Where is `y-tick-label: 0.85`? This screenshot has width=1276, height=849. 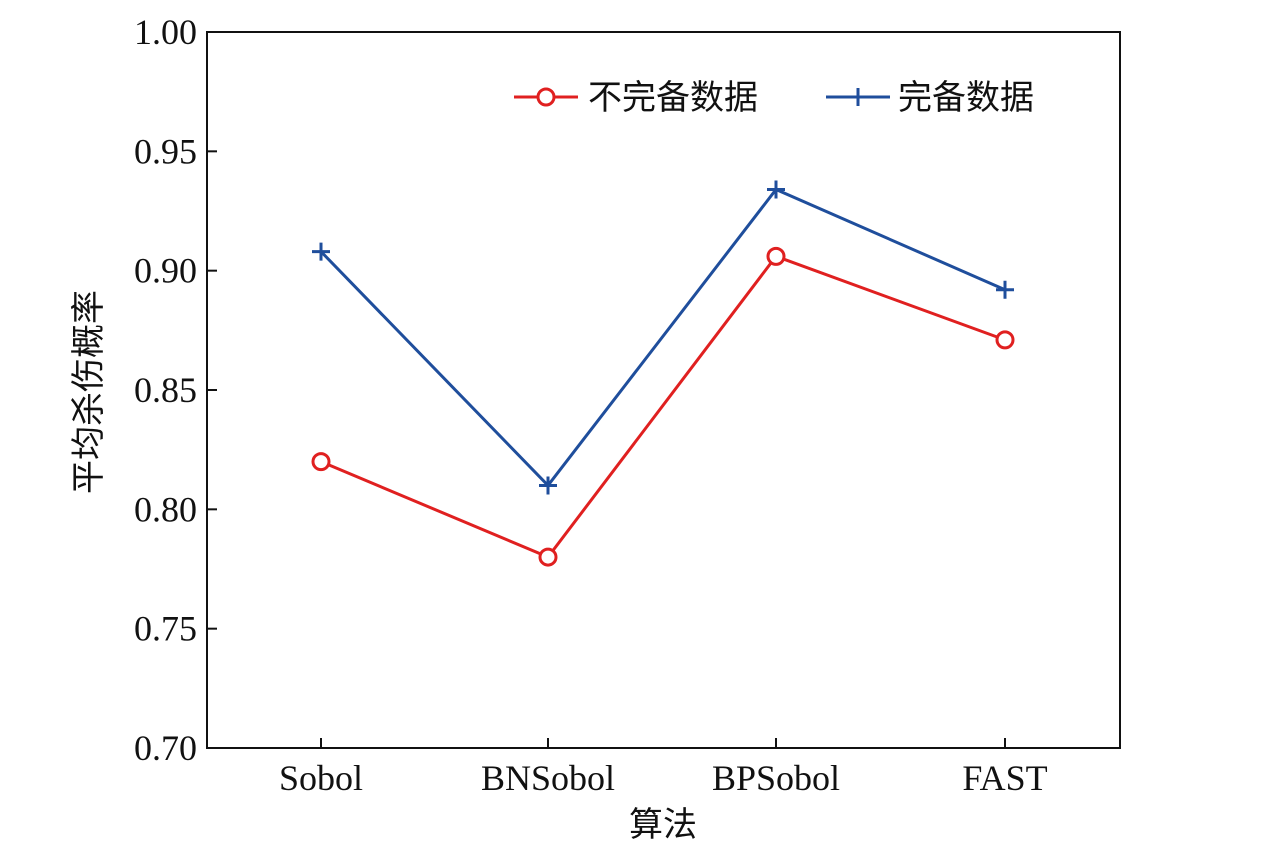
y-tick-label: 0.85 is located at coordinates (165, 390).